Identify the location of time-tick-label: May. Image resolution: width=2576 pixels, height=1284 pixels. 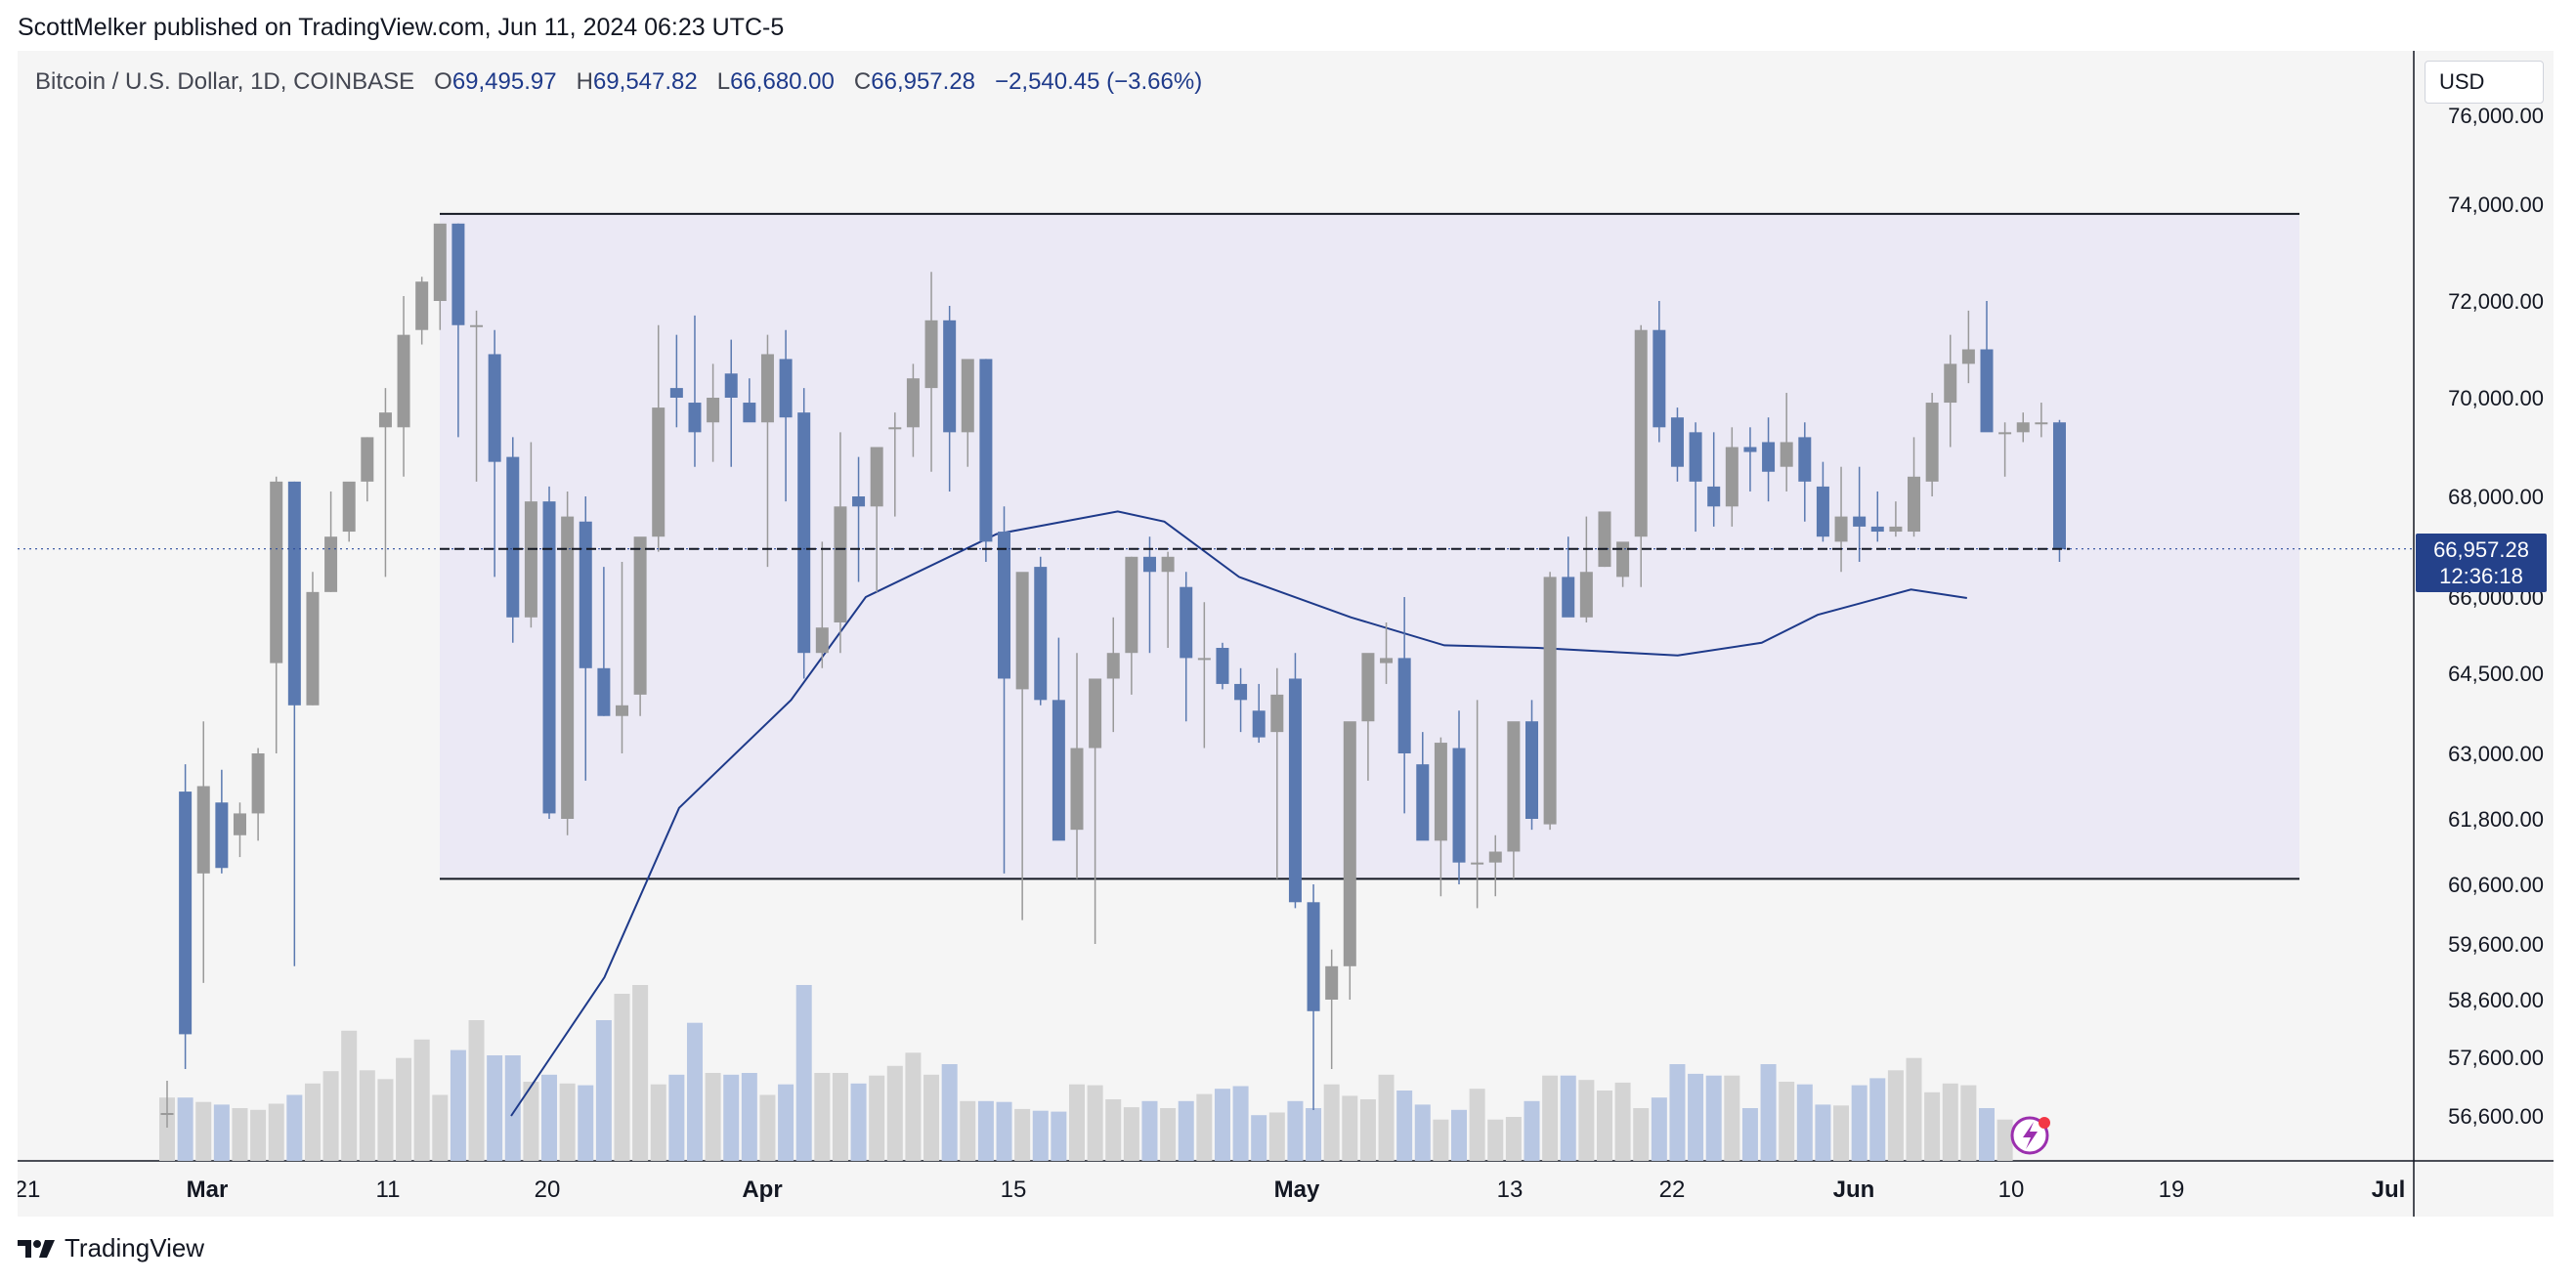
(1297, 1190).